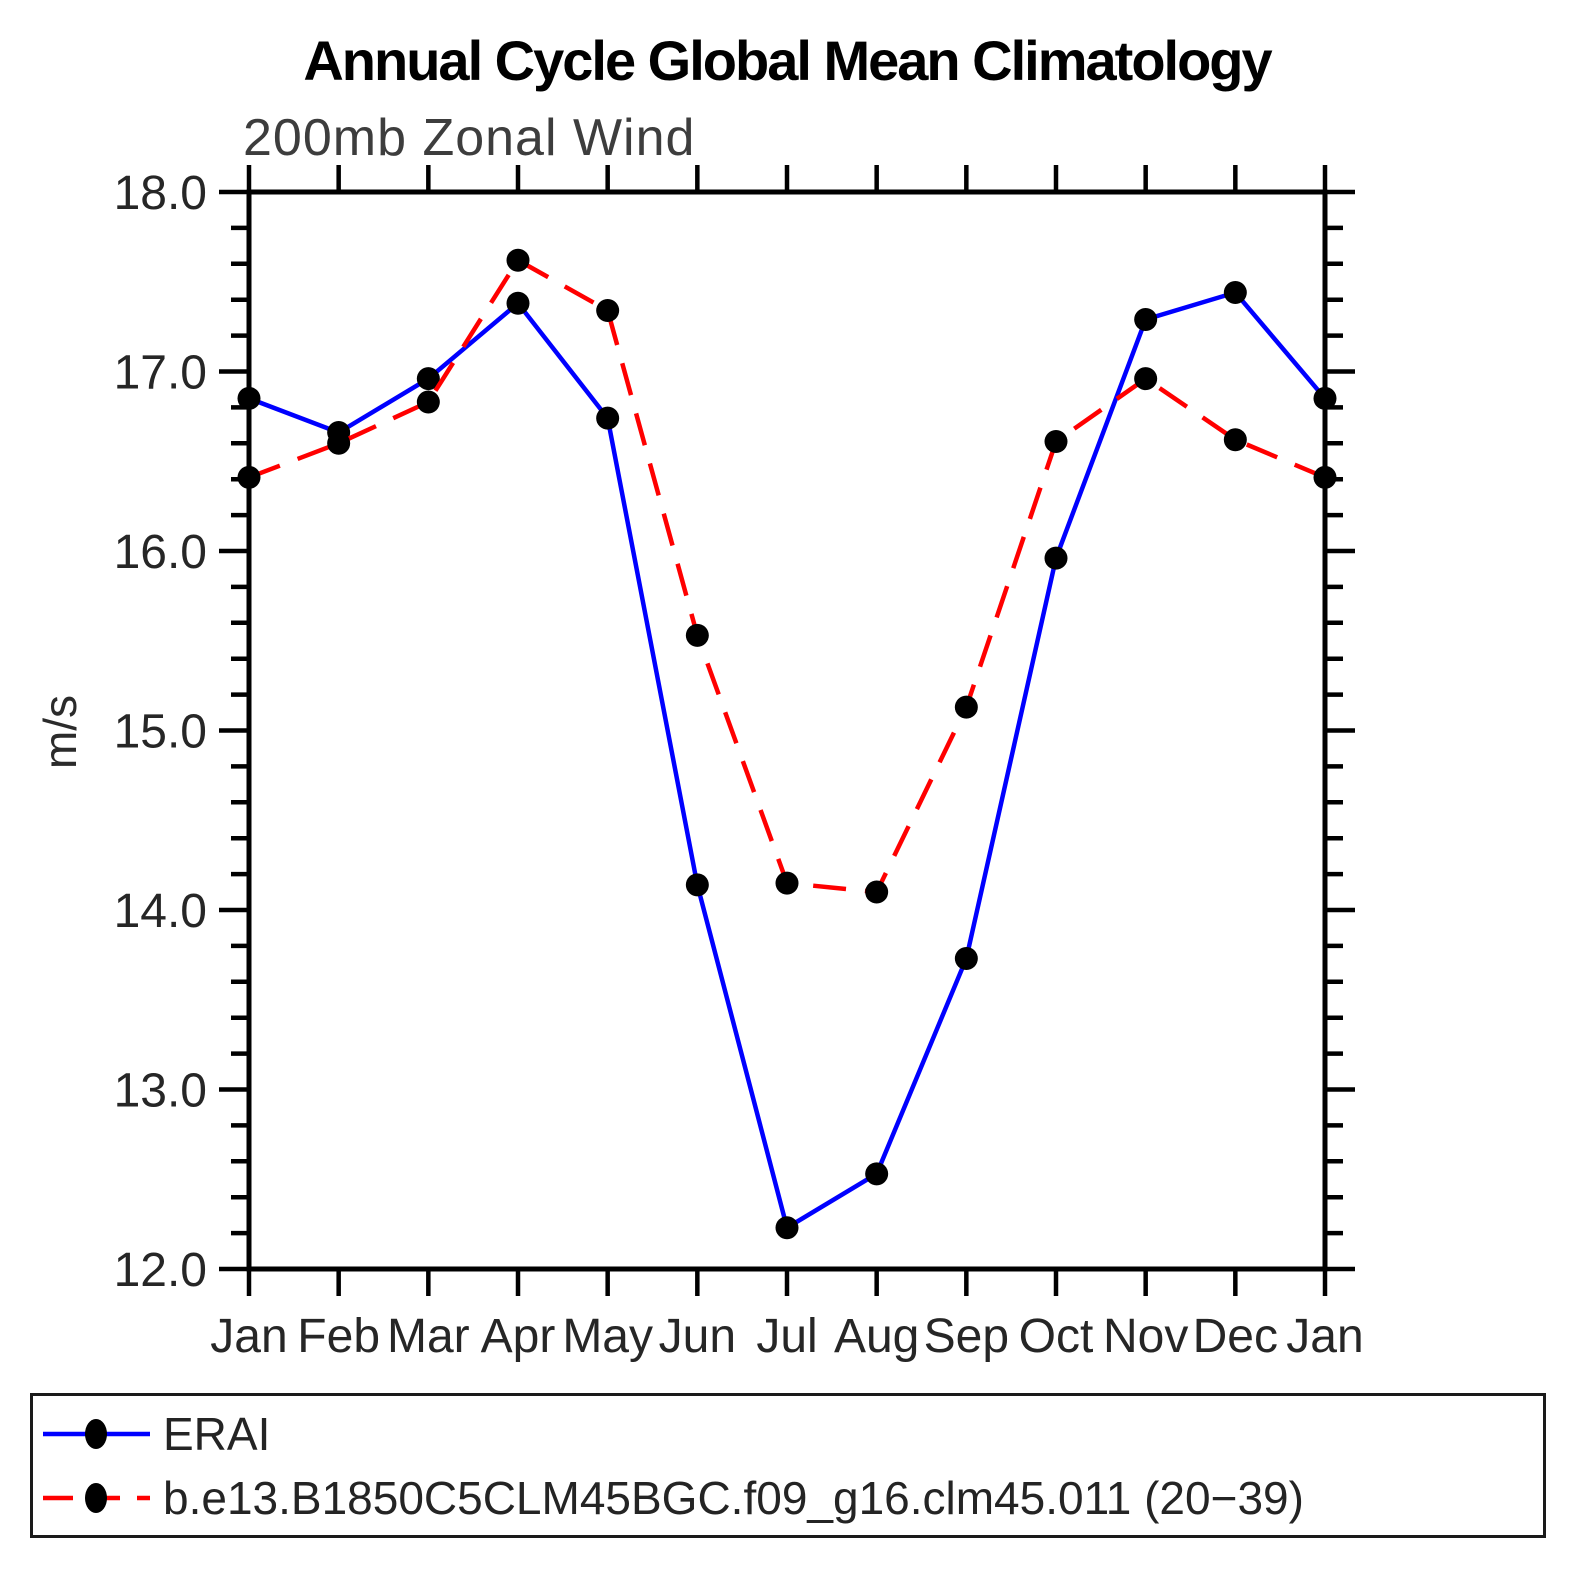  I want to click on x-tick-label: Mar, so click(428, 1336).